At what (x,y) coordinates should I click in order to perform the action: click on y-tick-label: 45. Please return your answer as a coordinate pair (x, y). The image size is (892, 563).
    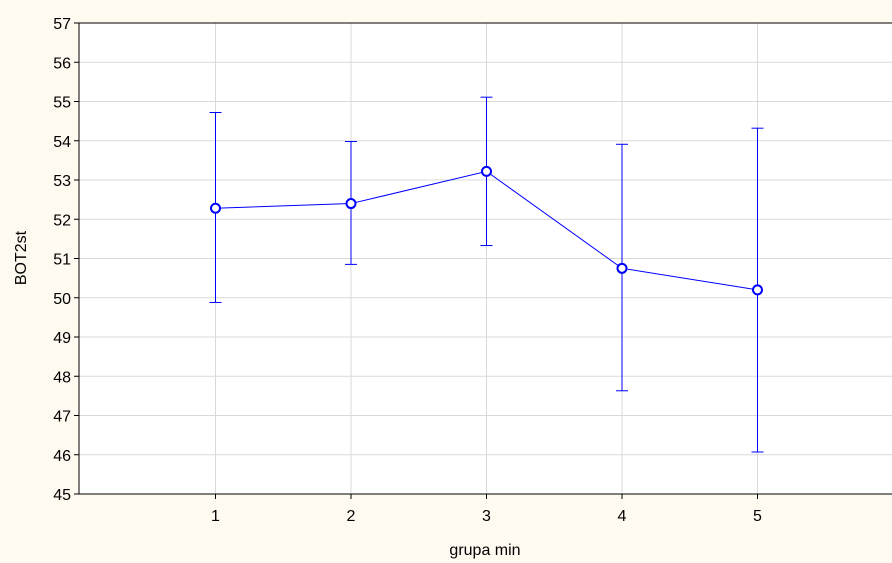
    Looking at the image, I should click on (62, 495).